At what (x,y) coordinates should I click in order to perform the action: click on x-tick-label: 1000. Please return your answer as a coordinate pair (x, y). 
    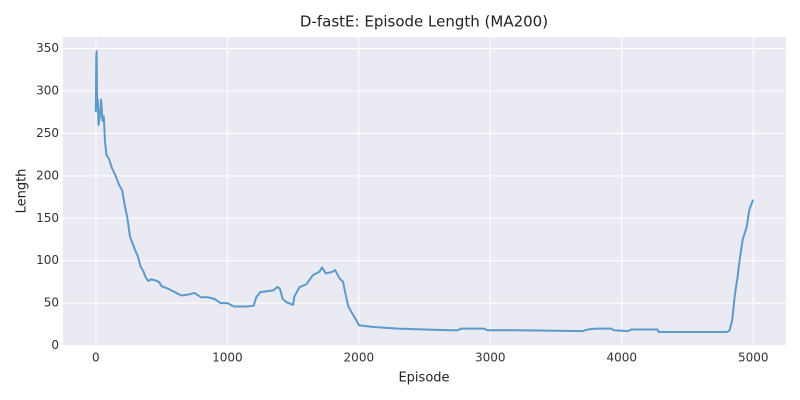
    Looking at the image, I should click on (227, 358).